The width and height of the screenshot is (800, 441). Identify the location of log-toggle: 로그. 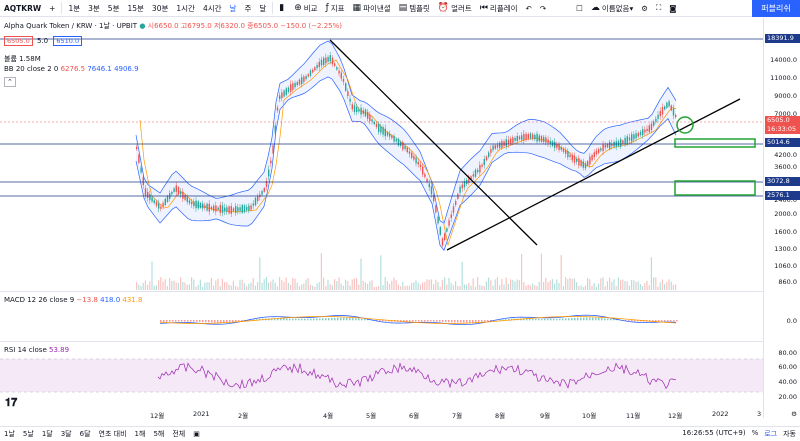
(771, 434).